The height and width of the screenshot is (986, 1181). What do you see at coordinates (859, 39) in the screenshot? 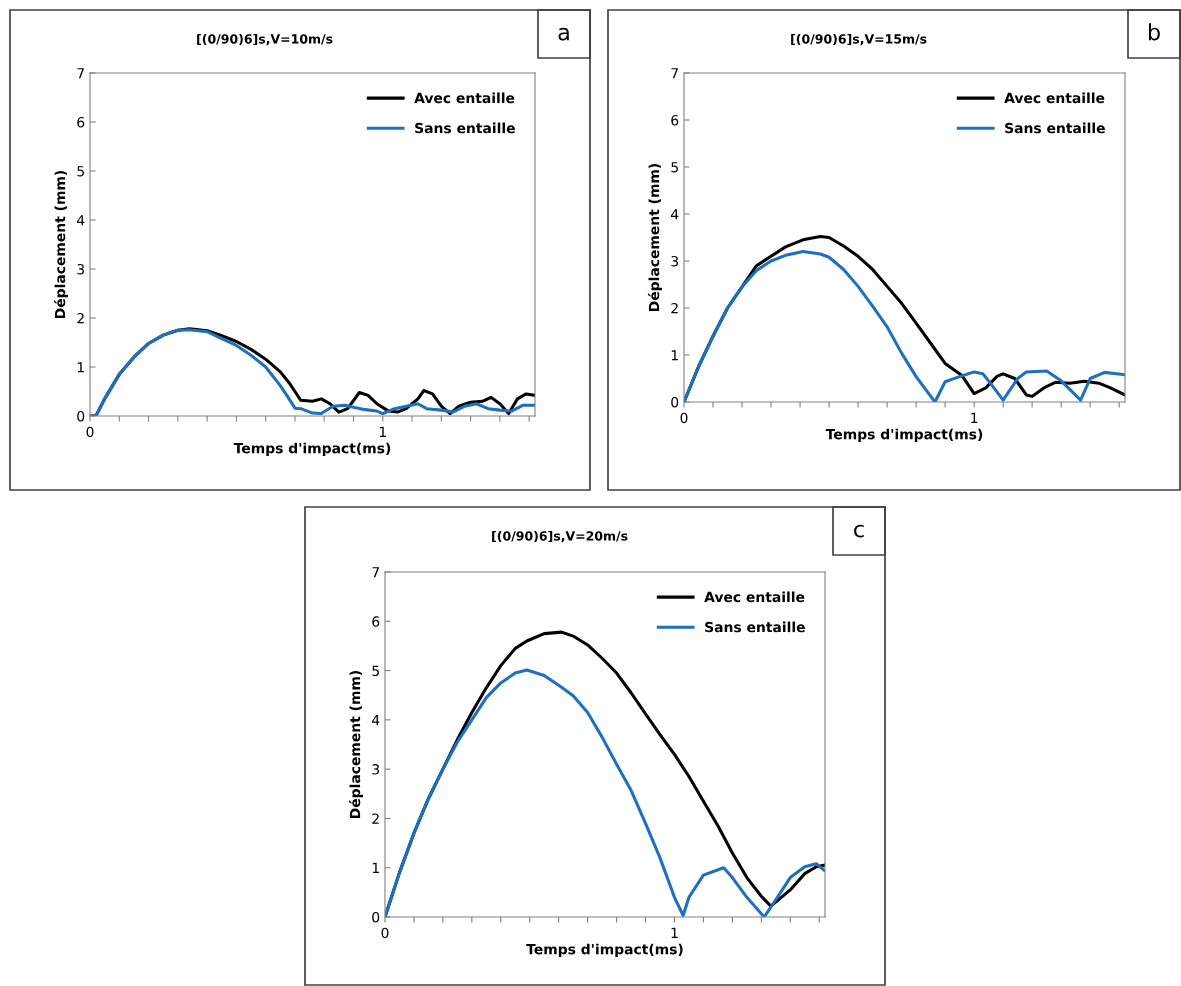
I see `chart-title: [(0/90)6]s,V=15m/s` at bounding box center [859, 39].